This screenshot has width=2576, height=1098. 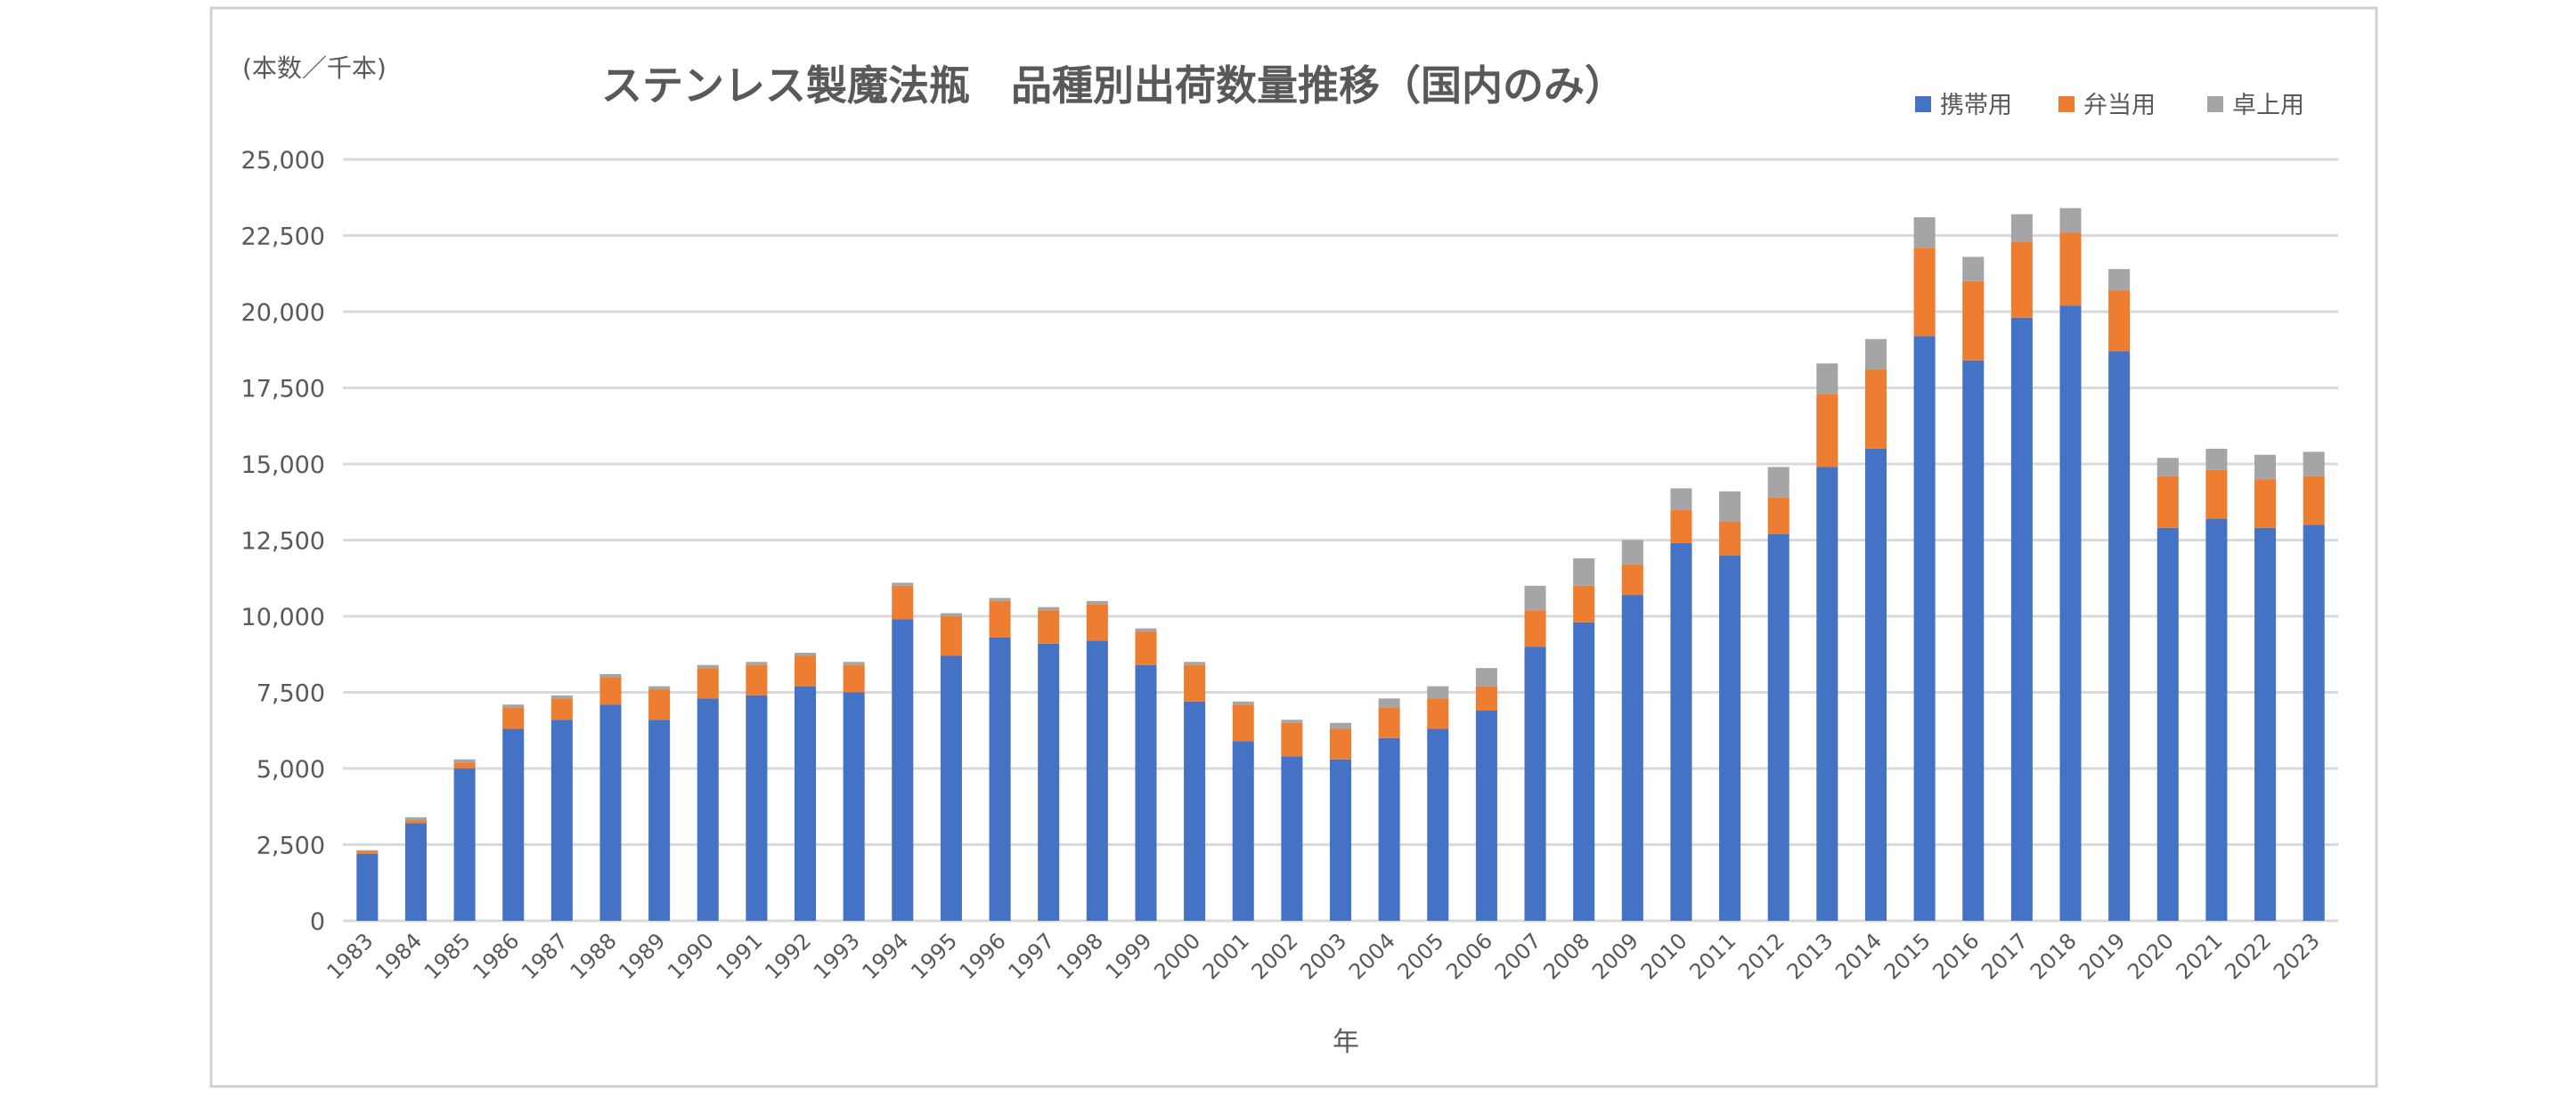 I want to click on bar-tabletop-2006, so click(x=1486, y=677).